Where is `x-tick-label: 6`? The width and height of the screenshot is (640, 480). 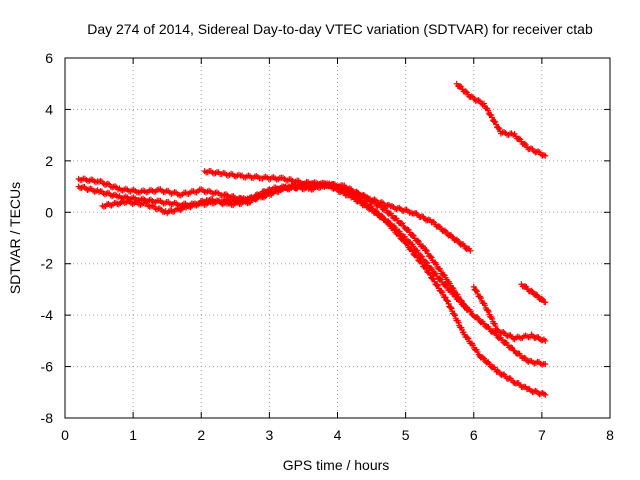 x-tick-label: 6 is located at coordinates (474, 435).